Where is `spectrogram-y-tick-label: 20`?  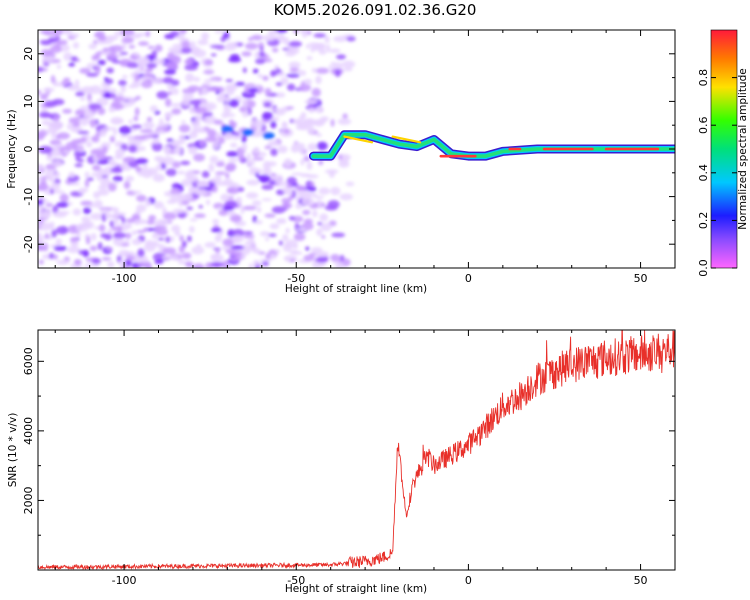
spectrogram-y-tick-label: 20 is located at coordinates (28, 54).